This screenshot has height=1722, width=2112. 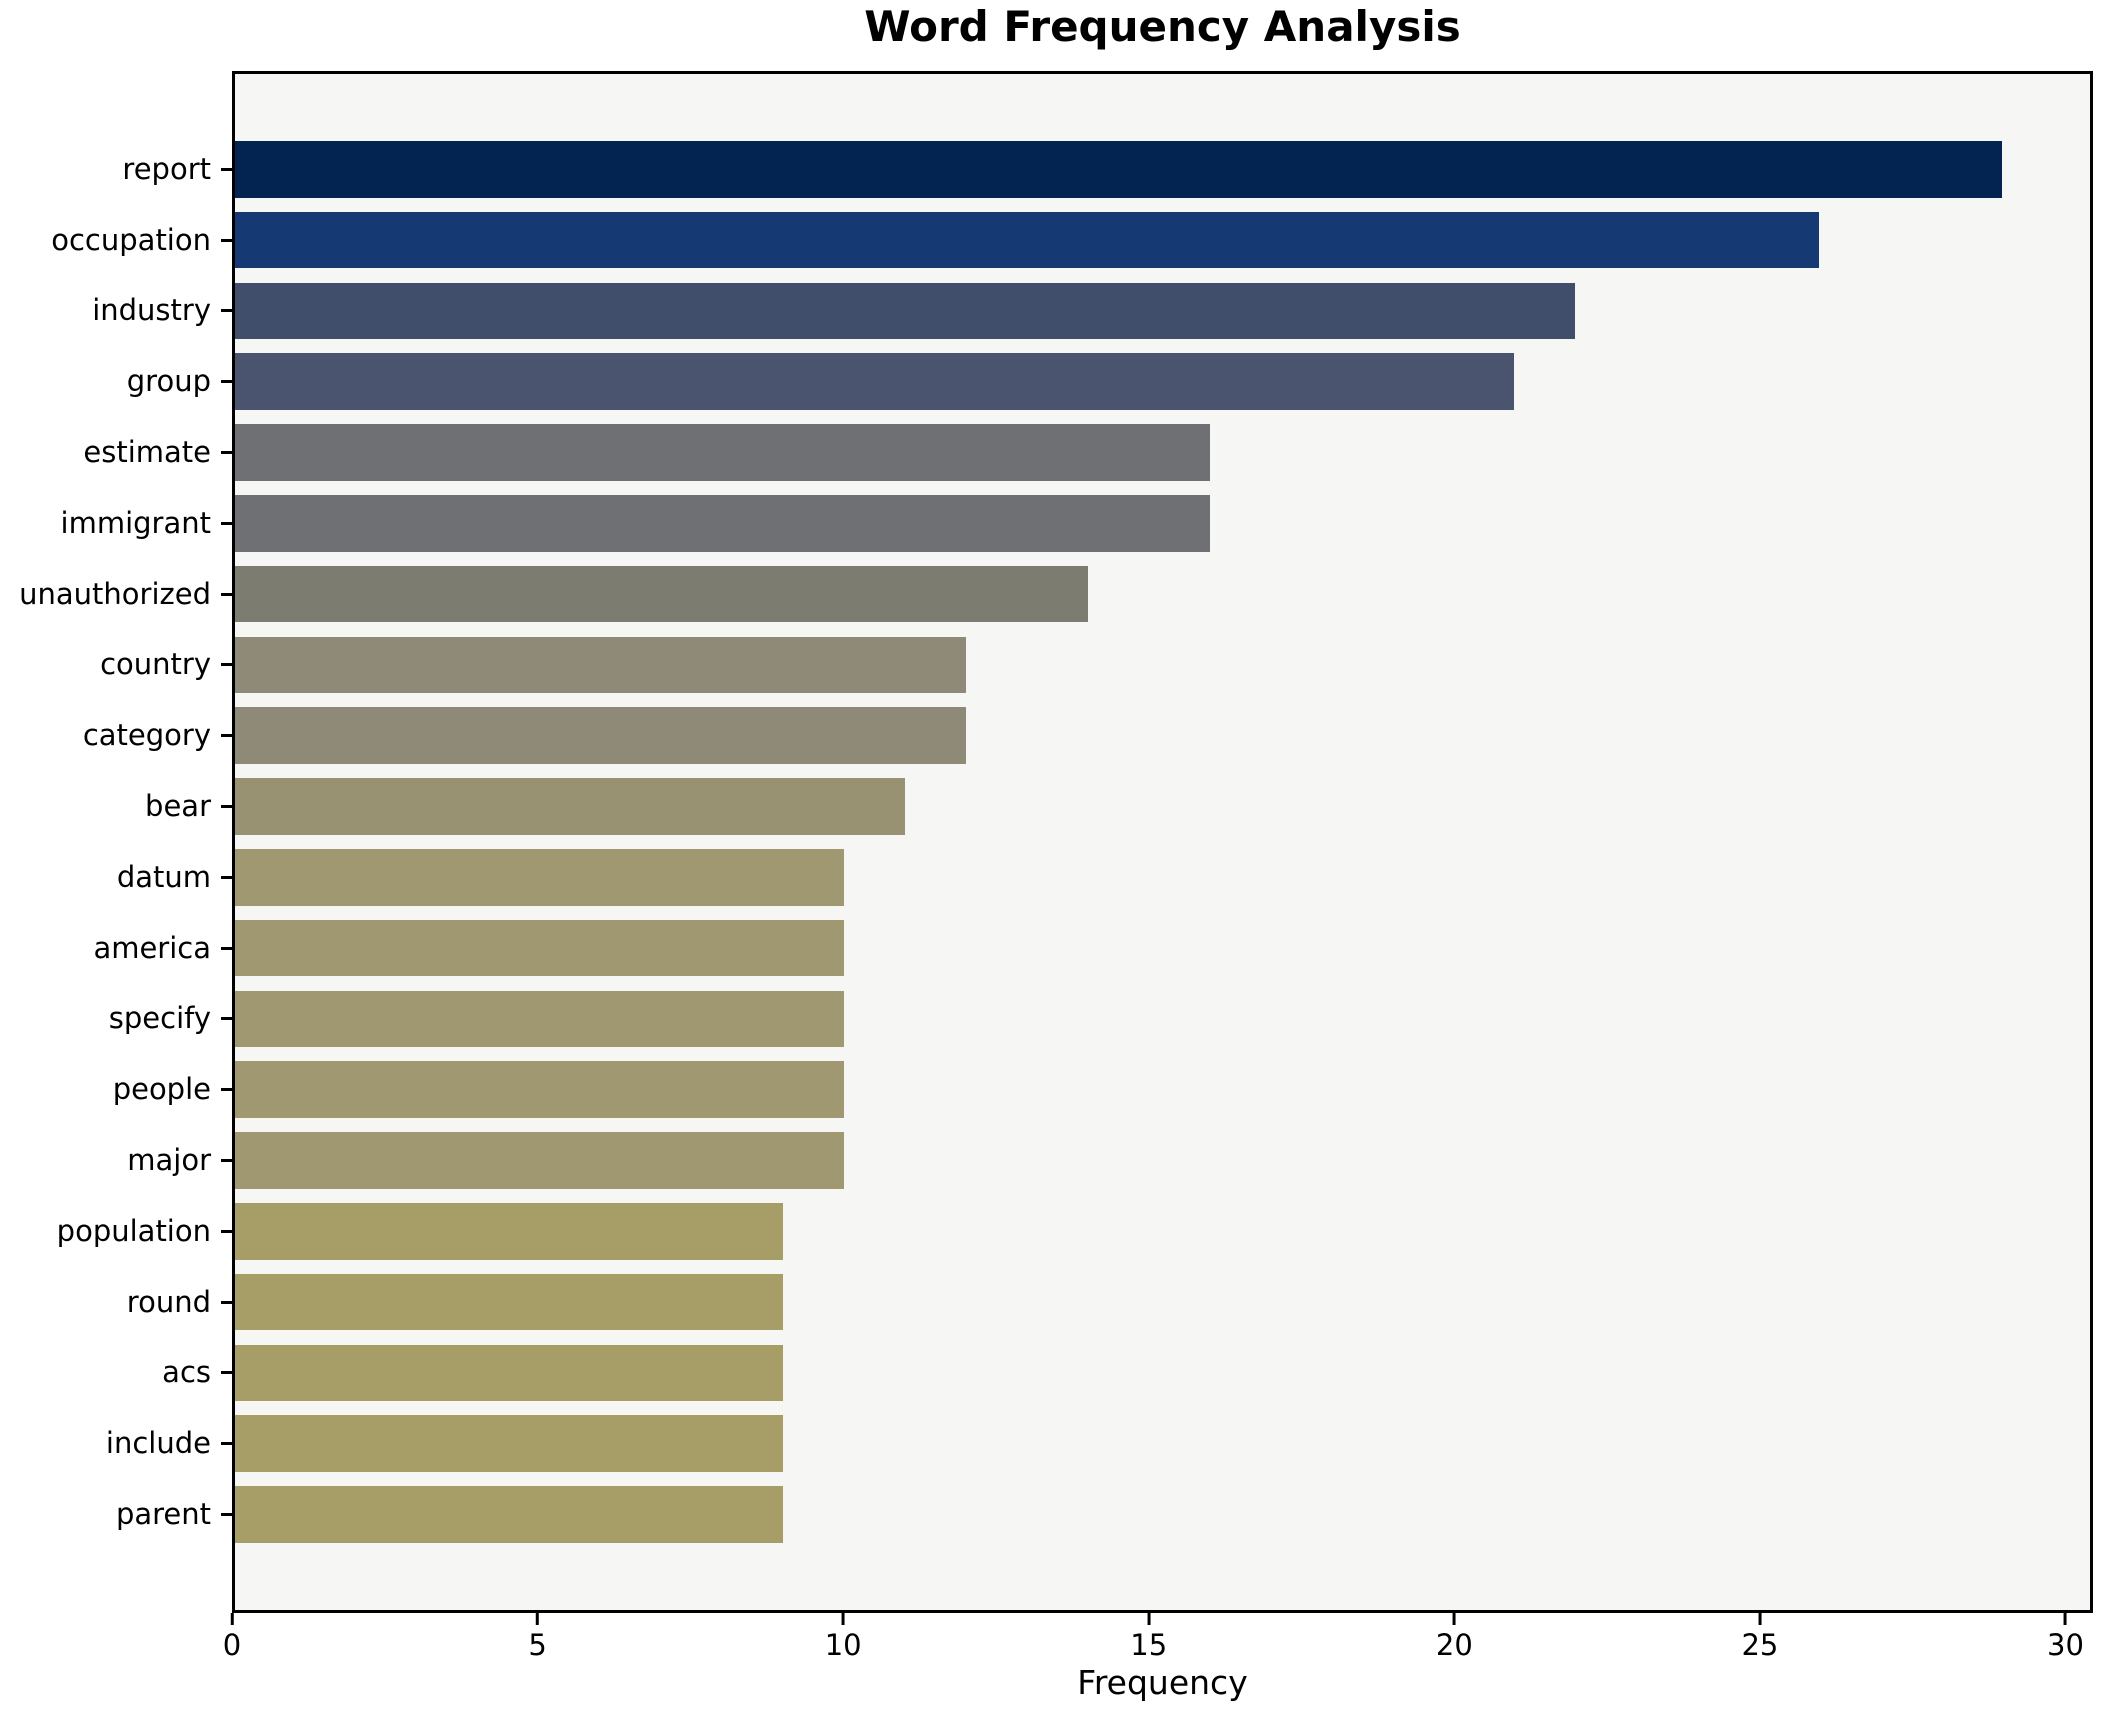 What do you see at coordinates (161, 1089) in the screenshot?
I see `y-tick-label-people: people` at bounding box center [161, 1089].